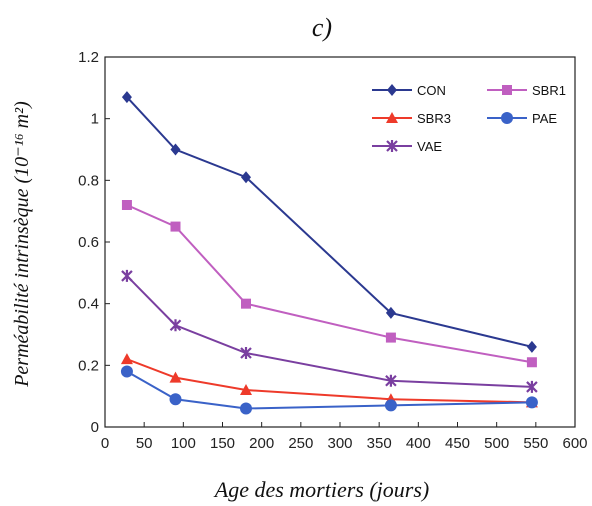 This screenshot has width=592, height=506. I want to click on y-tick-label: 0.8, so click(88, 180).